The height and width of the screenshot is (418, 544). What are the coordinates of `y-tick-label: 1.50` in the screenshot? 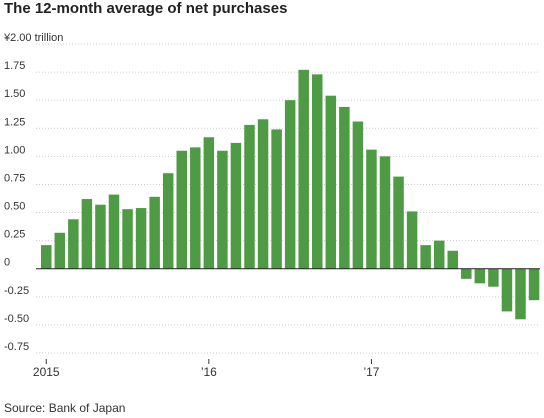 It's located at (14, 94).